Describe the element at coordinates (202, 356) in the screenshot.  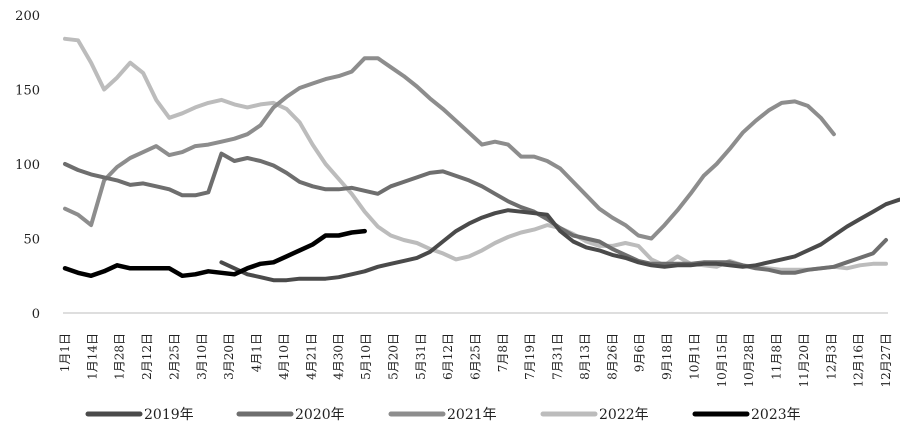
I see `x-tick-label: 3月10日` at that location.